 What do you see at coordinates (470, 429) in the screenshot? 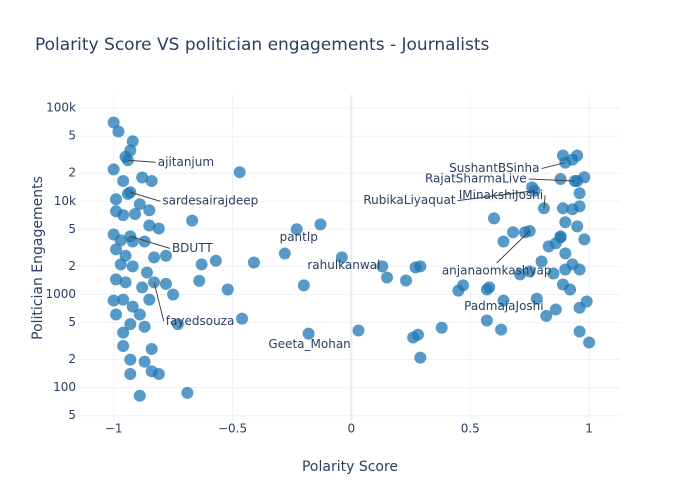
I see `x-tick-label: 0.5` at bounding box center [470, 429].